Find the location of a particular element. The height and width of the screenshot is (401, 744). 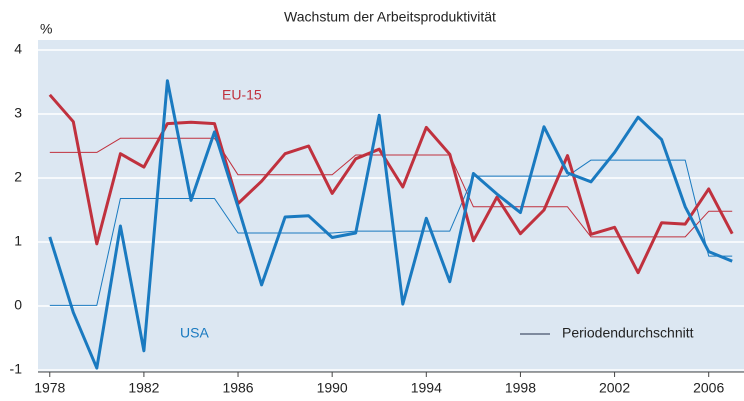

y-tick-label: 2 is located at coordinates (18, 177).